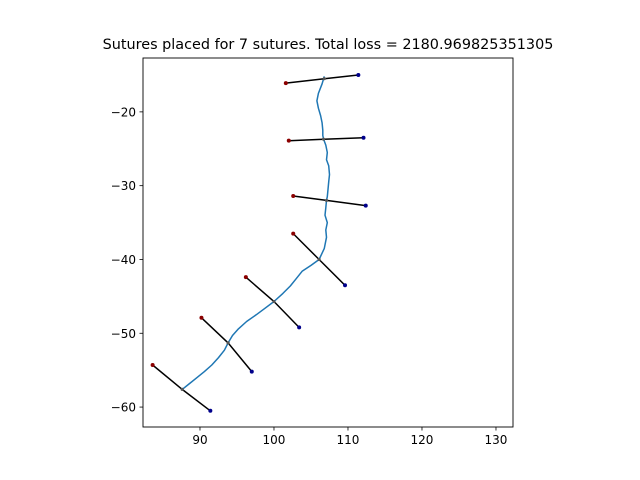 This screenshot has width=640, height=480. Describe the element at coordinates (123, 260) in the screenshot. I see `y-tick-label: −40` at that location.